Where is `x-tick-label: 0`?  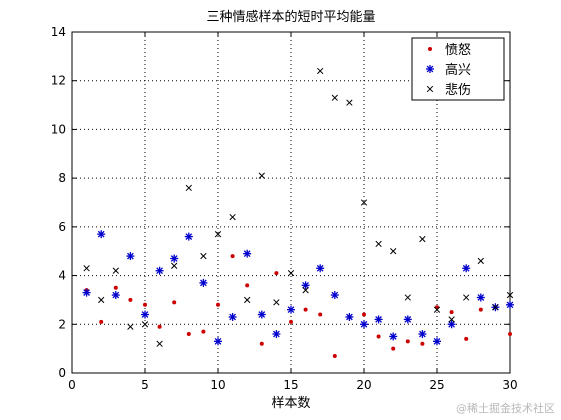
x-tick-label: 0 is located at coordinates (72, 385).